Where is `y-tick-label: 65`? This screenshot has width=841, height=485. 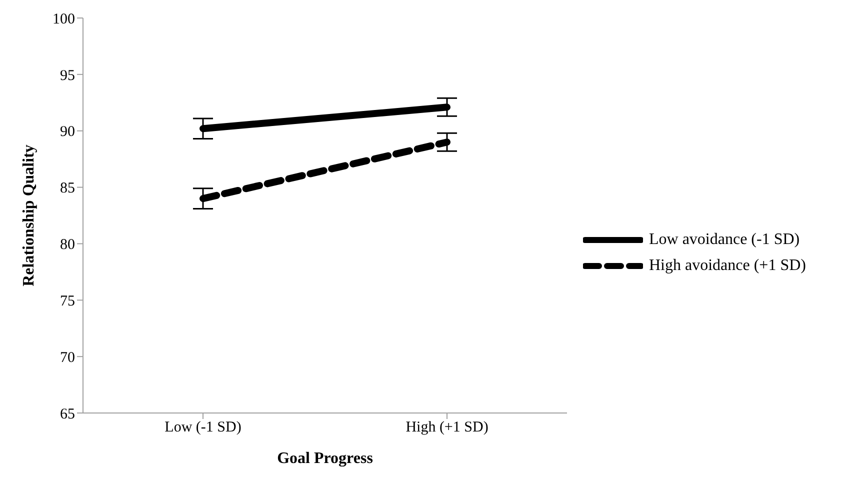
y-tick-label: 65 is located at coordinates (67, 414).